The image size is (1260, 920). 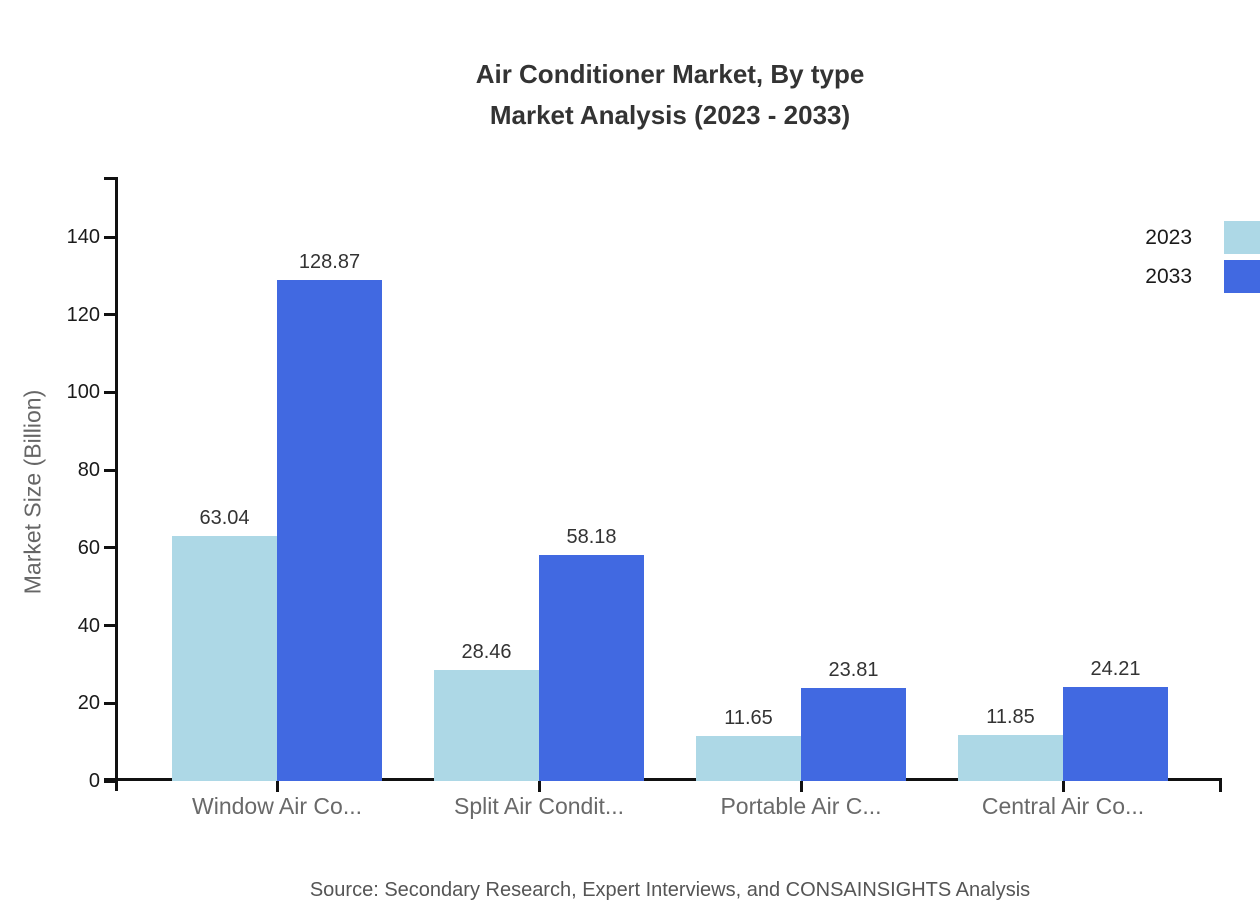 What do you see at coordinates (486, 652) in the screenshot?
I see `bar-value-label: 28.46` at bounding box center [486, 652].